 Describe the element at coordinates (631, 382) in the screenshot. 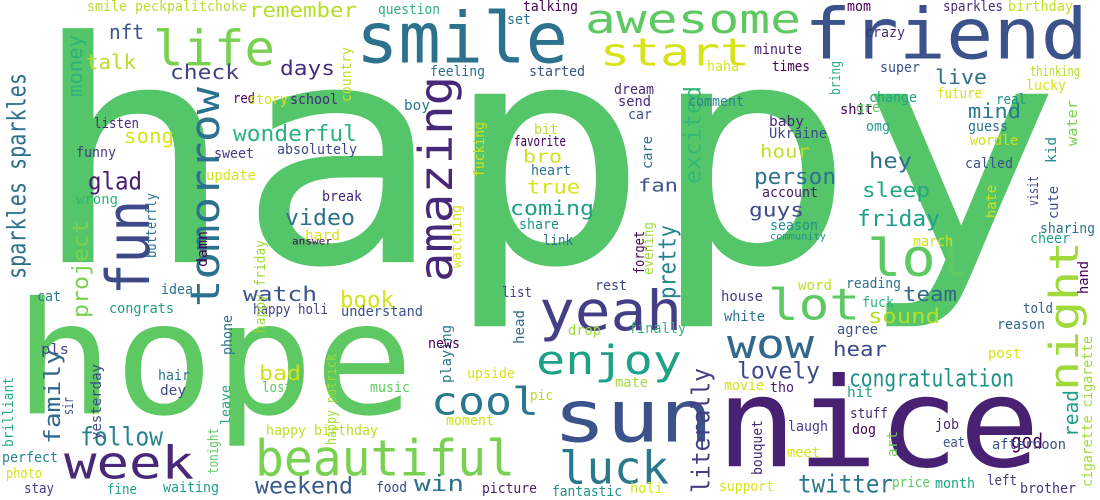

I see `word-mate: mate` at that location.